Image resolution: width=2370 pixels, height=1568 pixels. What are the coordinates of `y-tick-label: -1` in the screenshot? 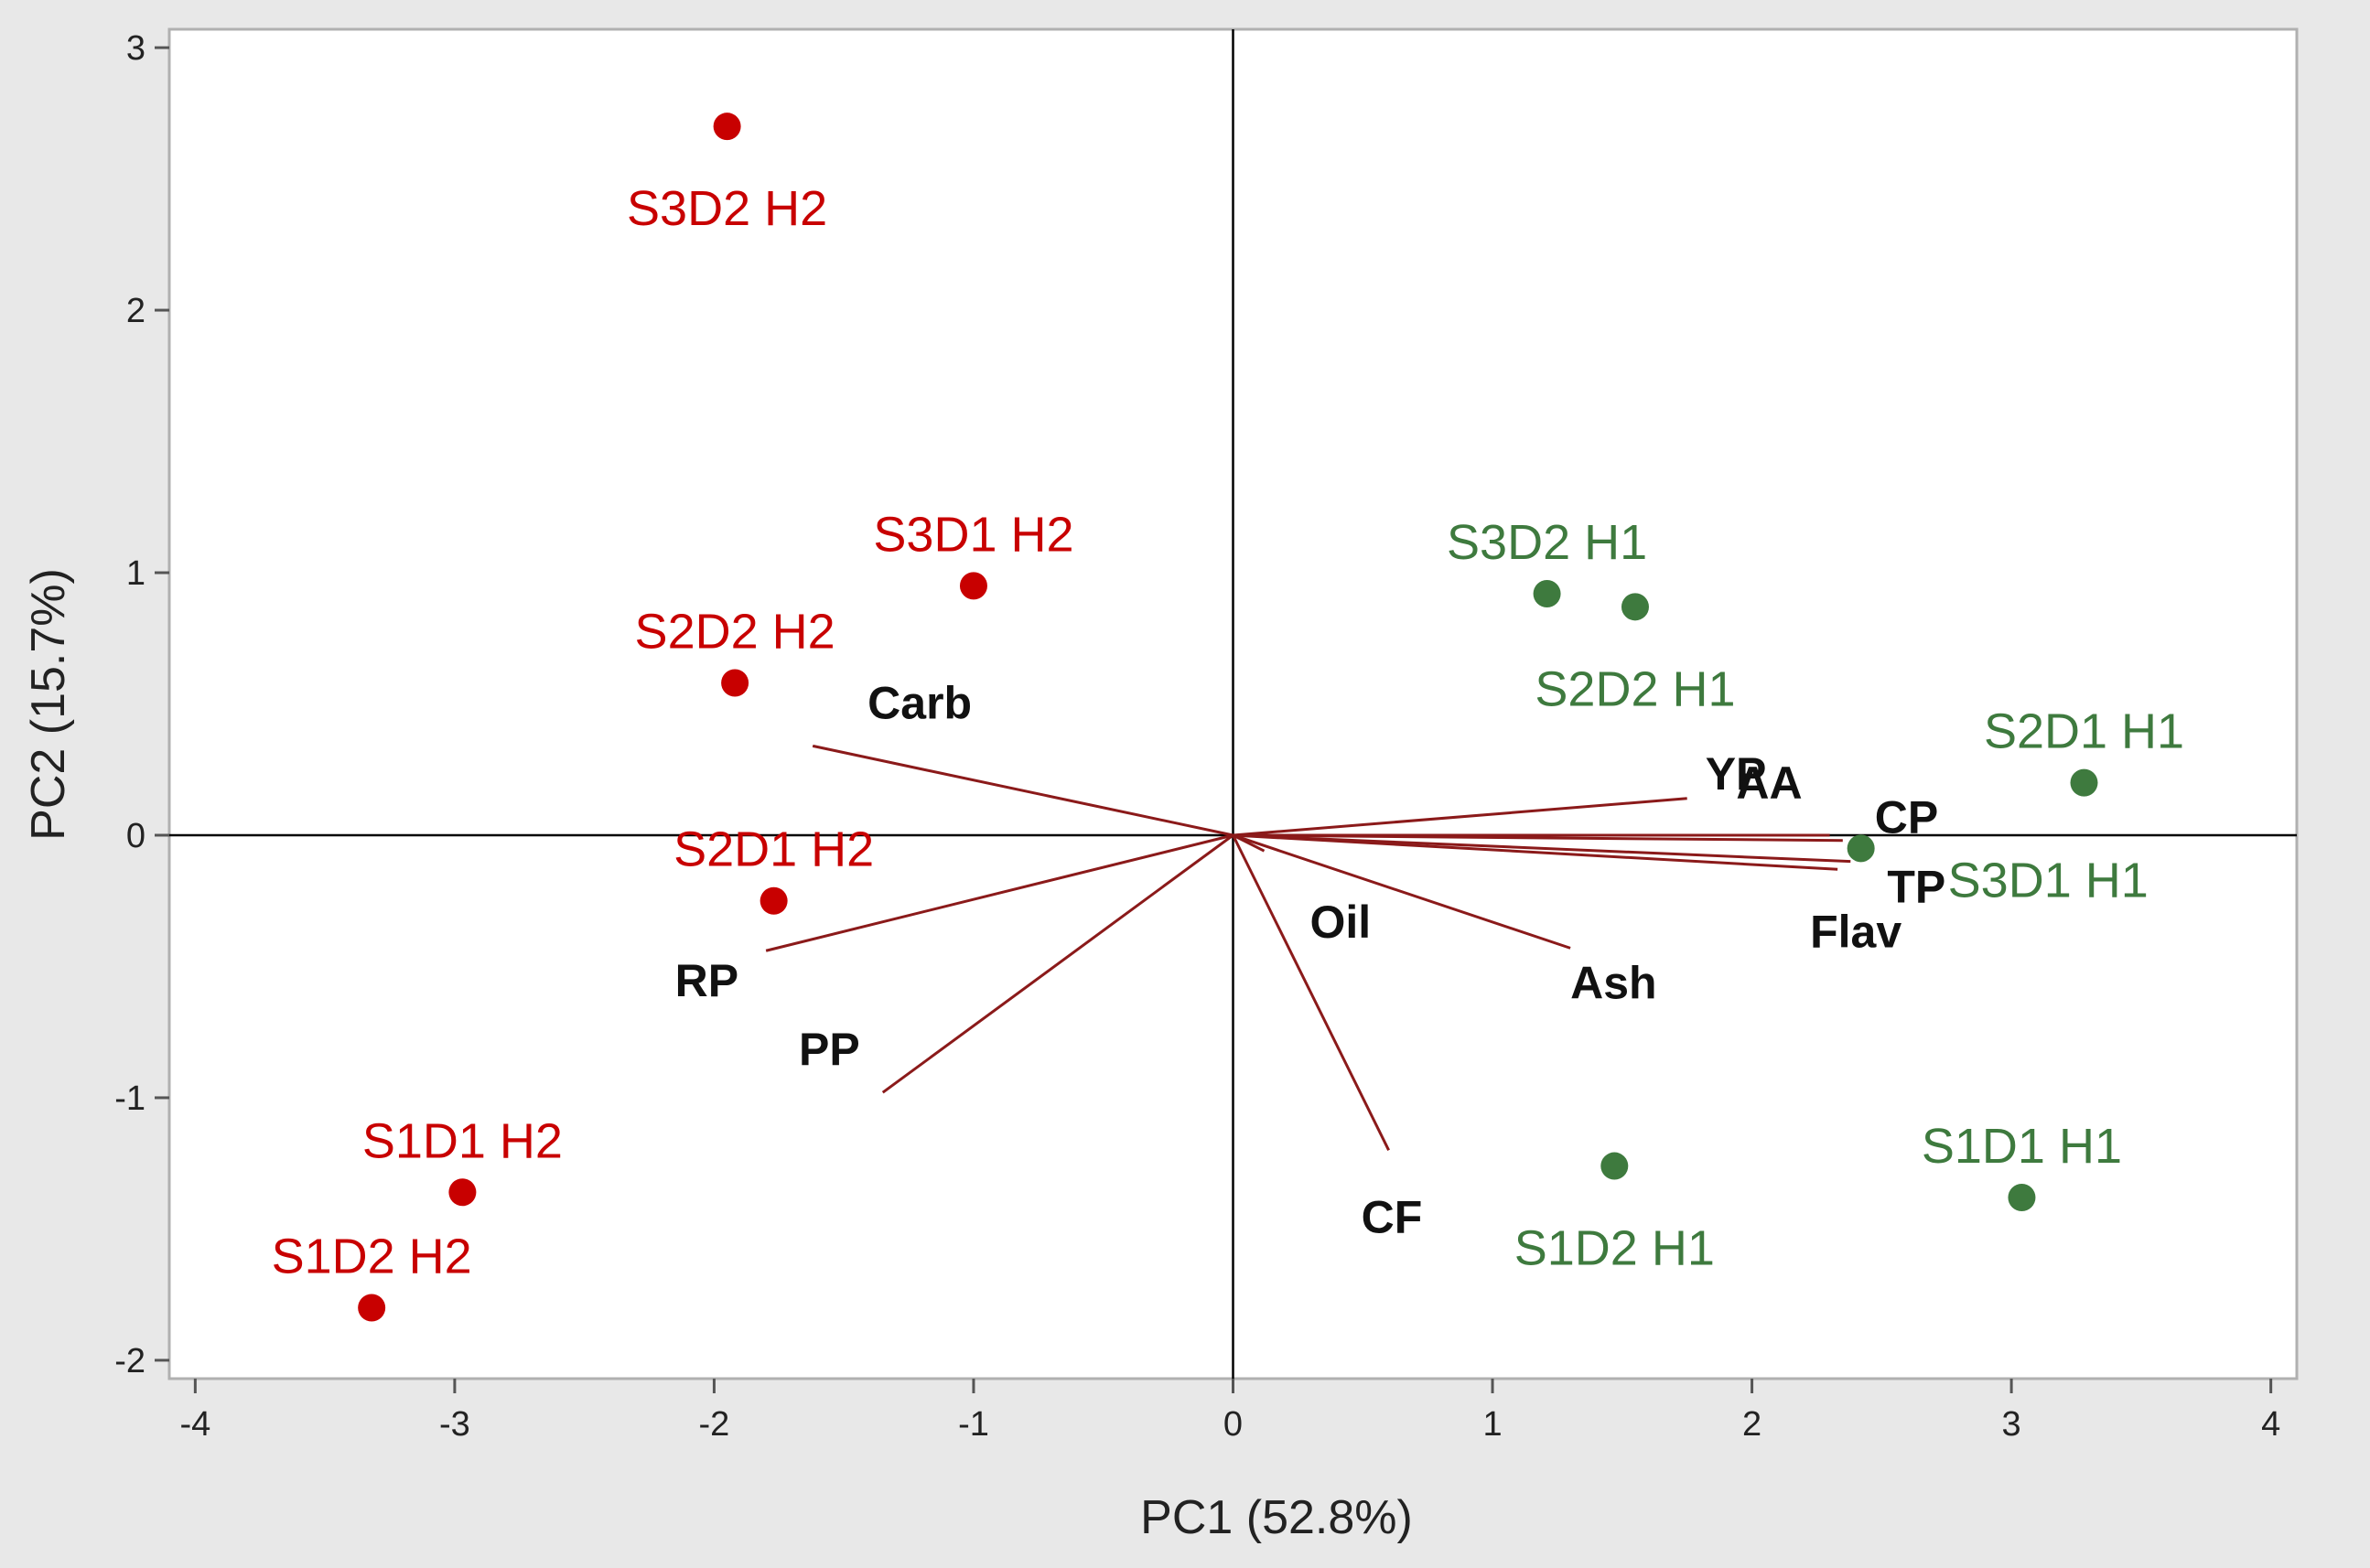 It's located at (129, 1098).